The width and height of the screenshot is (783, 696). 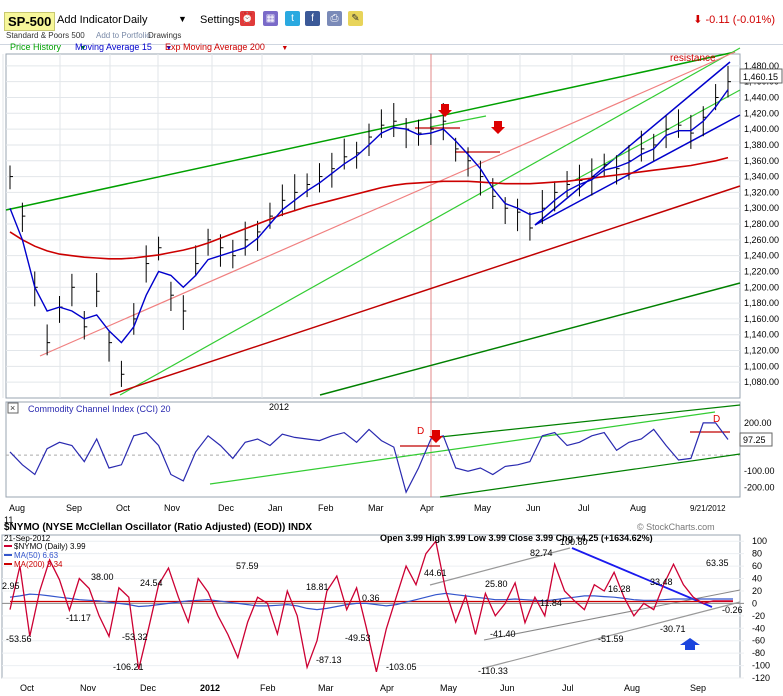 I want to click on price-y-tick: 1,240.00, so click(x=761, y=256).